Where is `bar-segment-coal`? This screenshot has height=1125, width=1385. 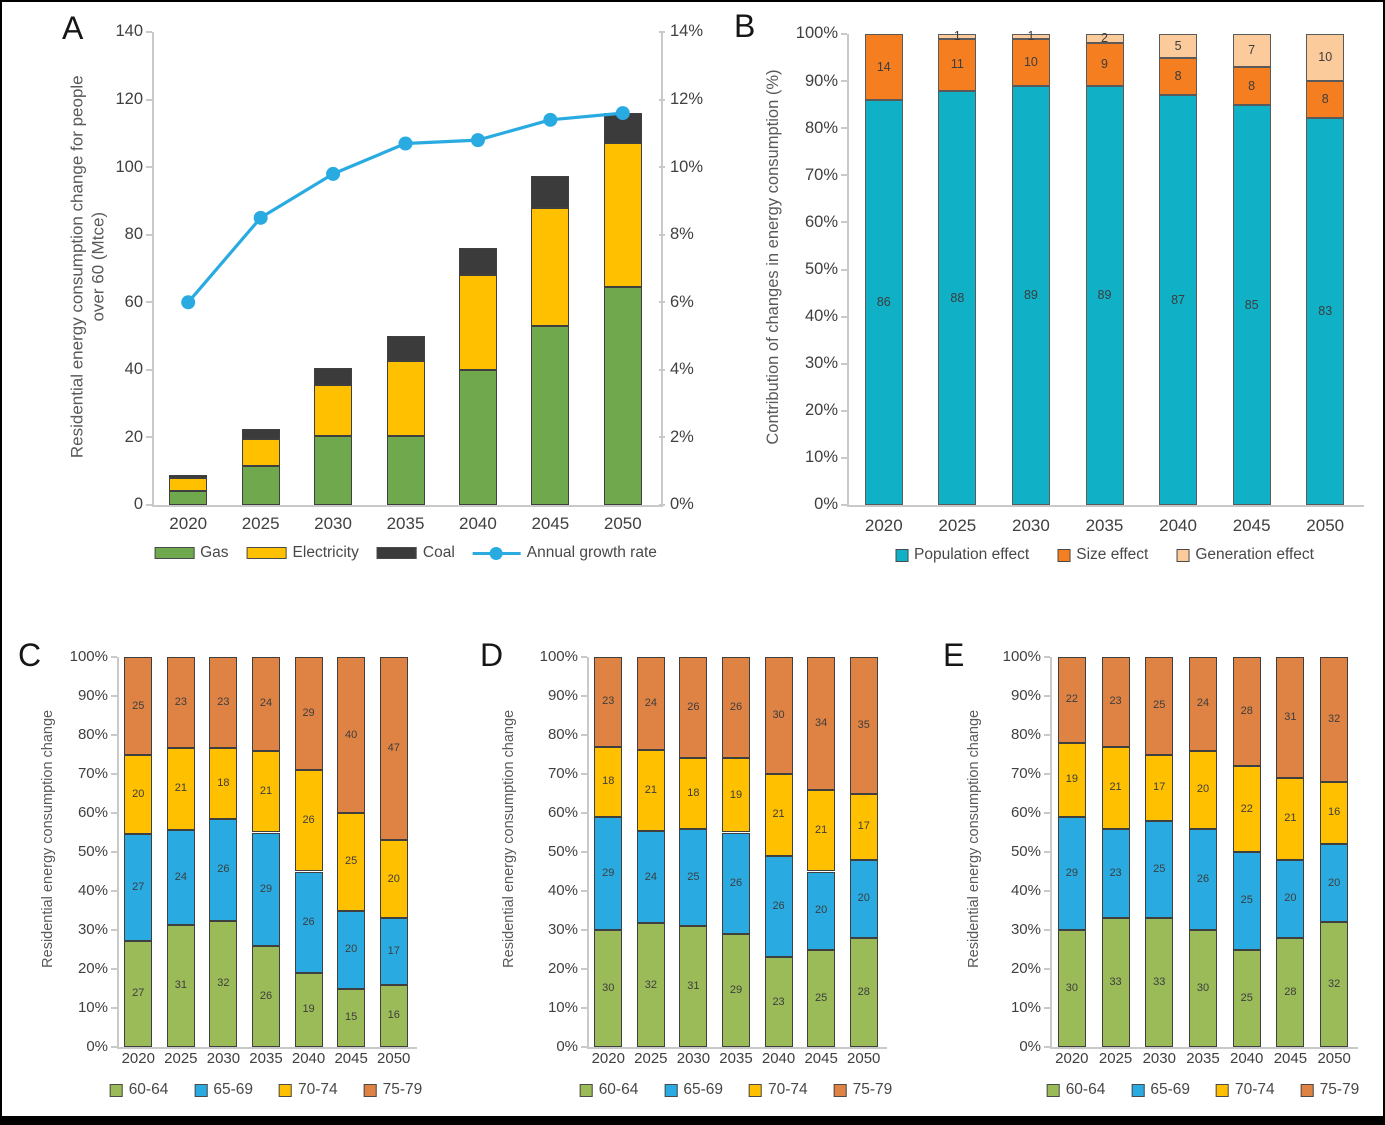
bar-segment-coal is located at coordinates (188, 476).